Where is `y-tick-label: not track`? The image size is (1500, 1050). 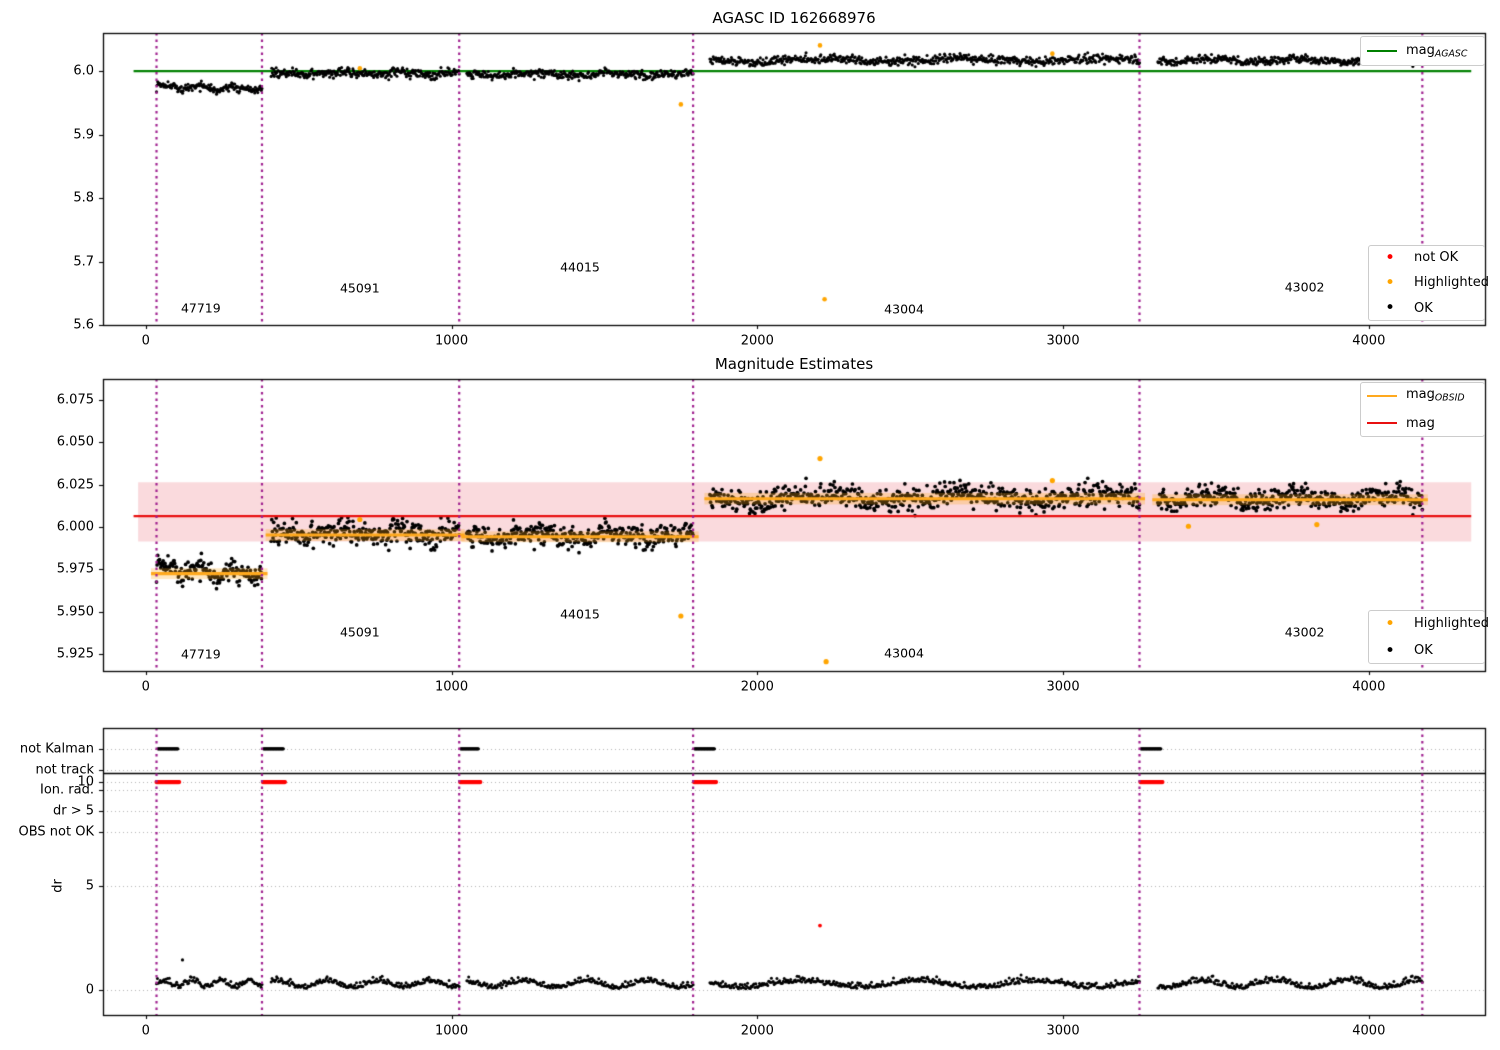
y-tick-label: not track is located at coordinates (64, 770).